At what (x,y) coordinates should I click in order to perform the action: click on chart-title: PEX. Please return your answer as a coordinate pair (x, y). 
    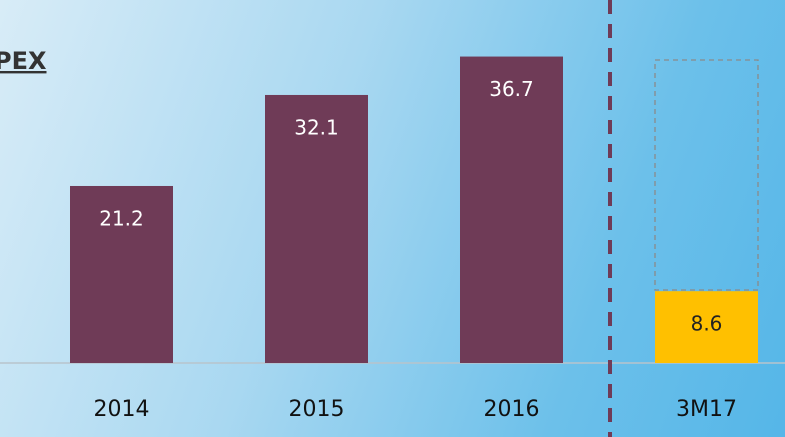
    Looking at the image, I should click on (23, 61).